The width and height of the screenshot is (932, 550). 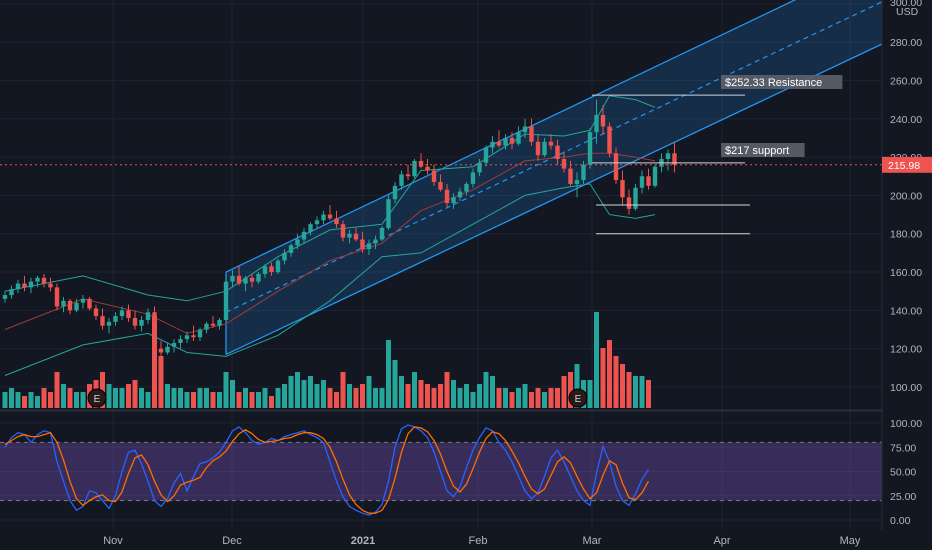 I want to click on annotation-bg, so click(x=782, y=82).